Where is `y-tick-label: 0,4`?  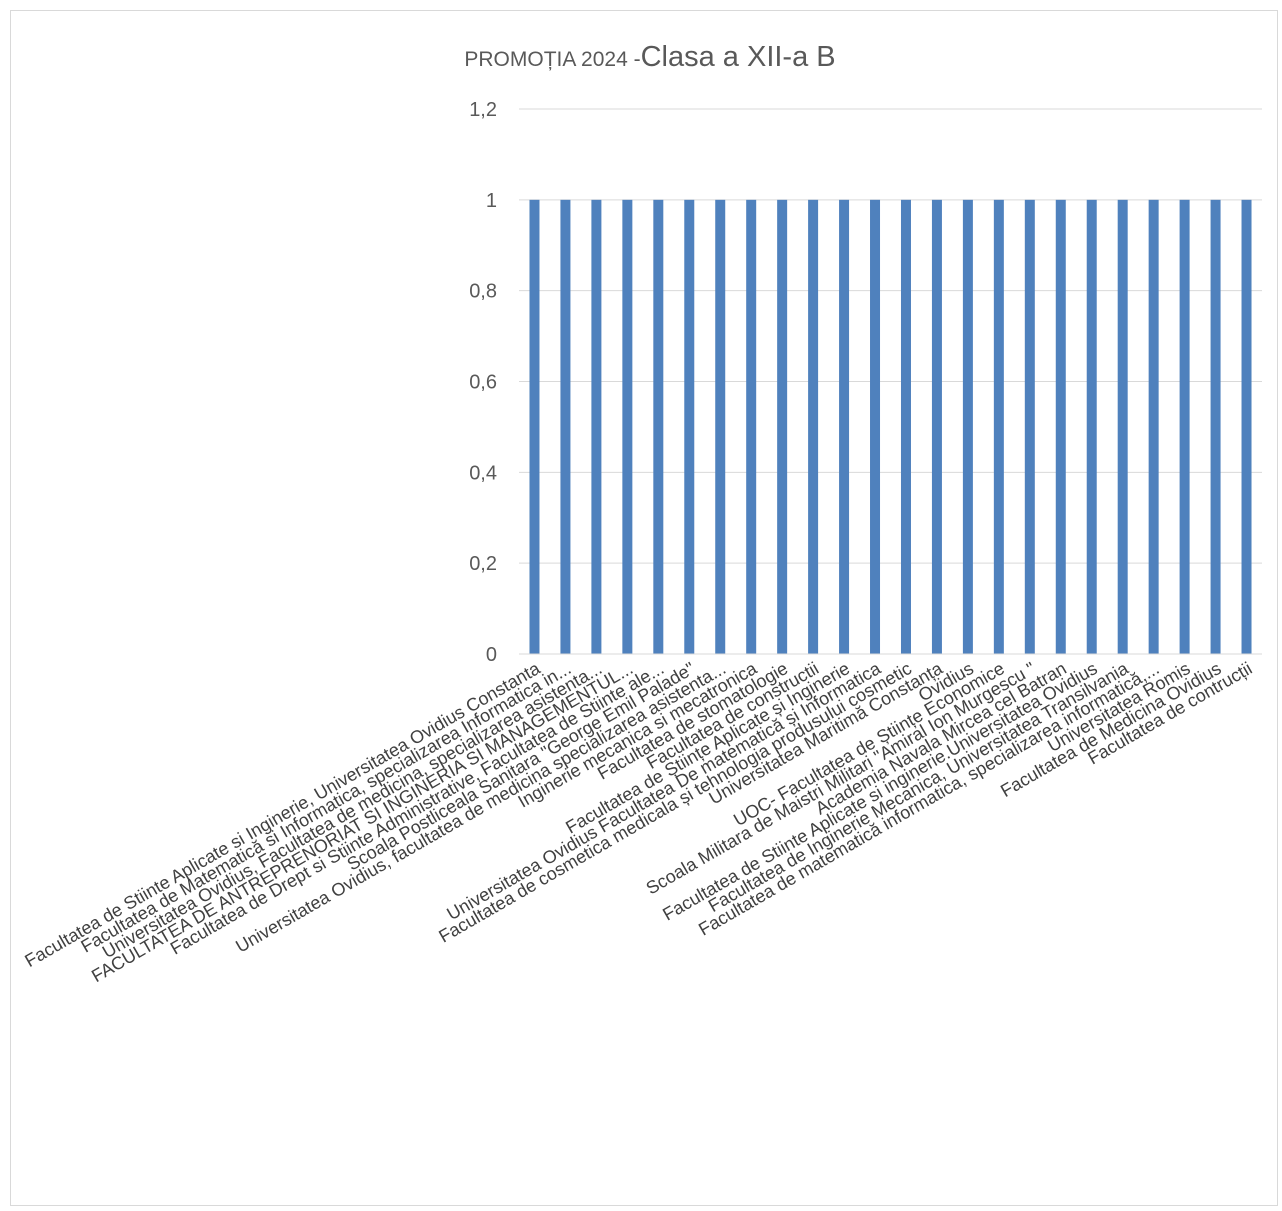
y-tick-label: 0,4 is located at coordinates (483, 473).